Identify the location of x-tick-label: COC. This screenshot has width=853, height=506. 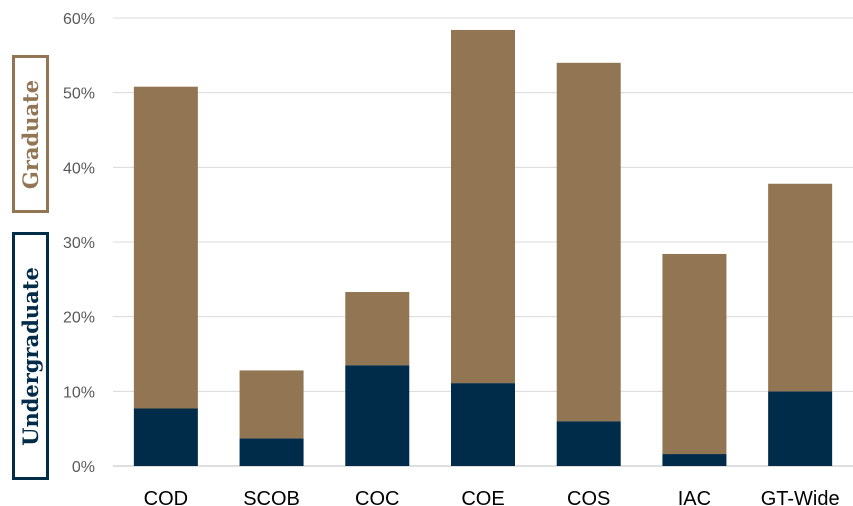
(377, 497).